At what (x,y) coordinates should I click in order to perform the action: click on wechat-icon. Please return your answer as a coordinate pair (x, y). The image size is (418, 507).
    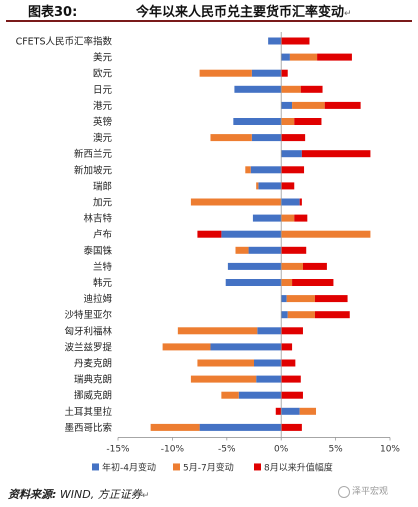
    Looking at the image, I should click on (344, 491).